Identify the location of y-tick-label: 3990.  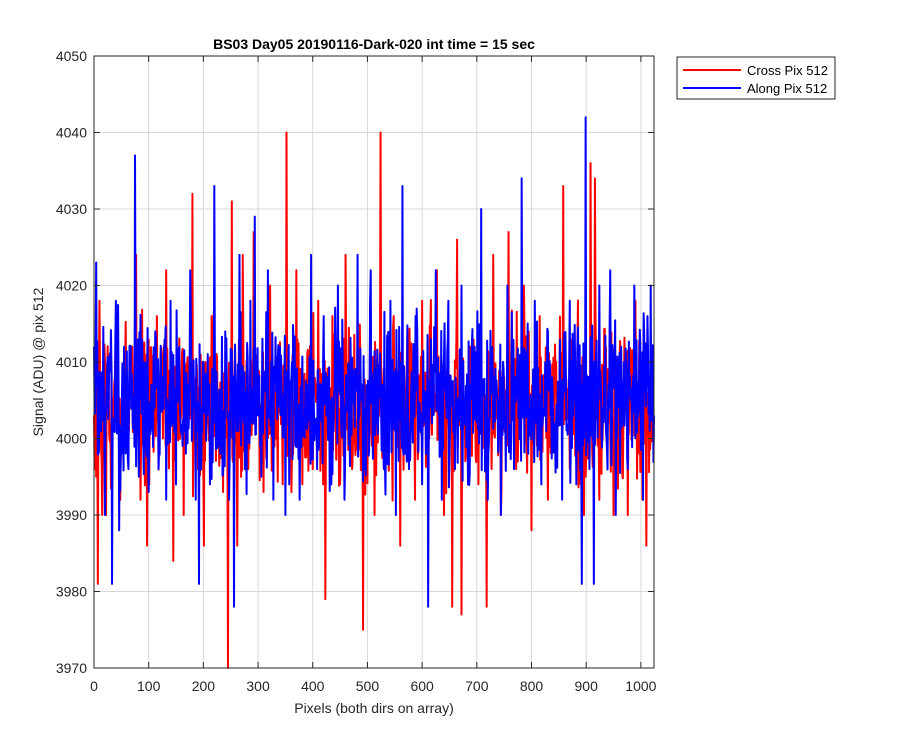
(71, 515).